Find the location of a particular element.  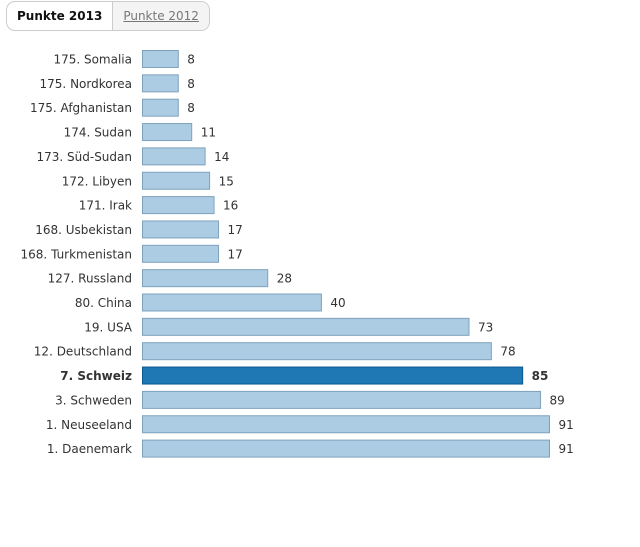

category-label: 12. Deutschland is located at coordinates (83, 352).